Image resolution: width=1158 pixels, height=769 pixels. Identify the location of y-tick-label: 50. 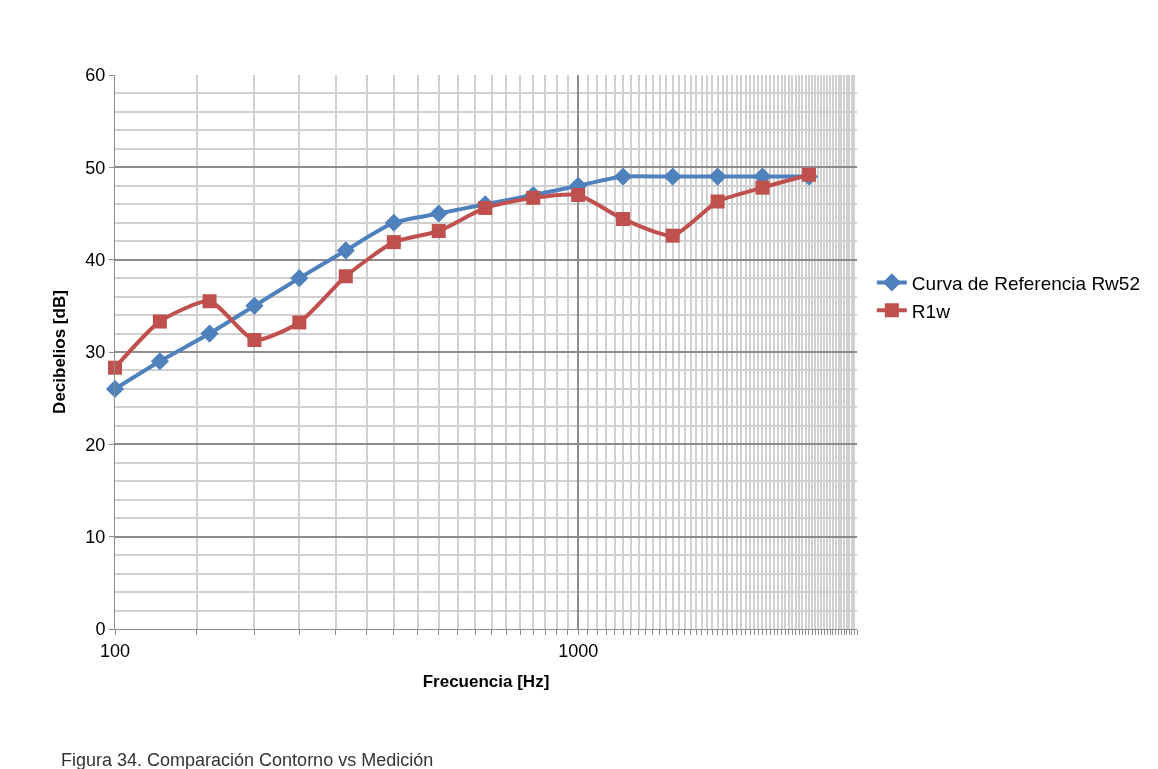
(95, 167).